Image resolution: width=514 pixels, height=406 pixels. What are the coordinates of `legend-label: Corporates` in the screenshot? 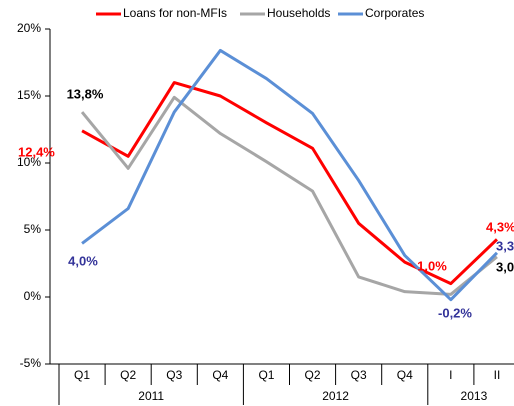 It's located at (394, 13).